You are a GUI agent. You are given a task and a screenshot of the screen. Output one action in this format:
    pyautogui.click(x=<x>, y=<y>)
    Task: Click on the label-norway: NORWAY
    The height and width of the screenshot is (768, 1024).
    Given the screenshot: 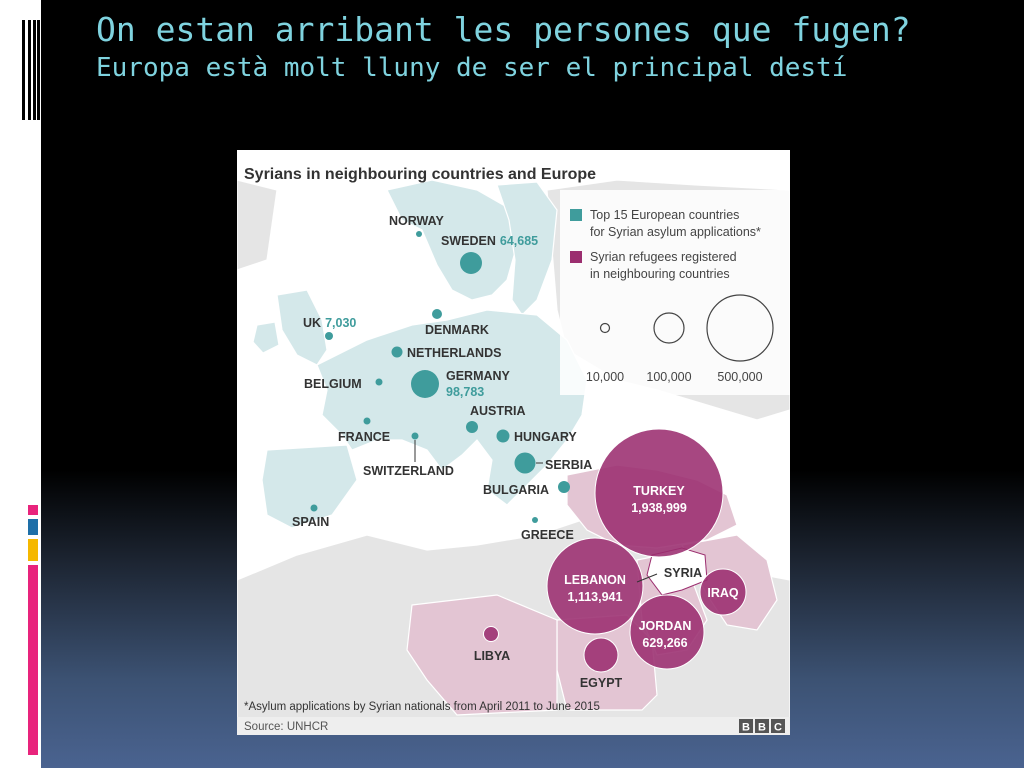 What is the action you would take?
    pyautogui.click(x=417, y=221)
    